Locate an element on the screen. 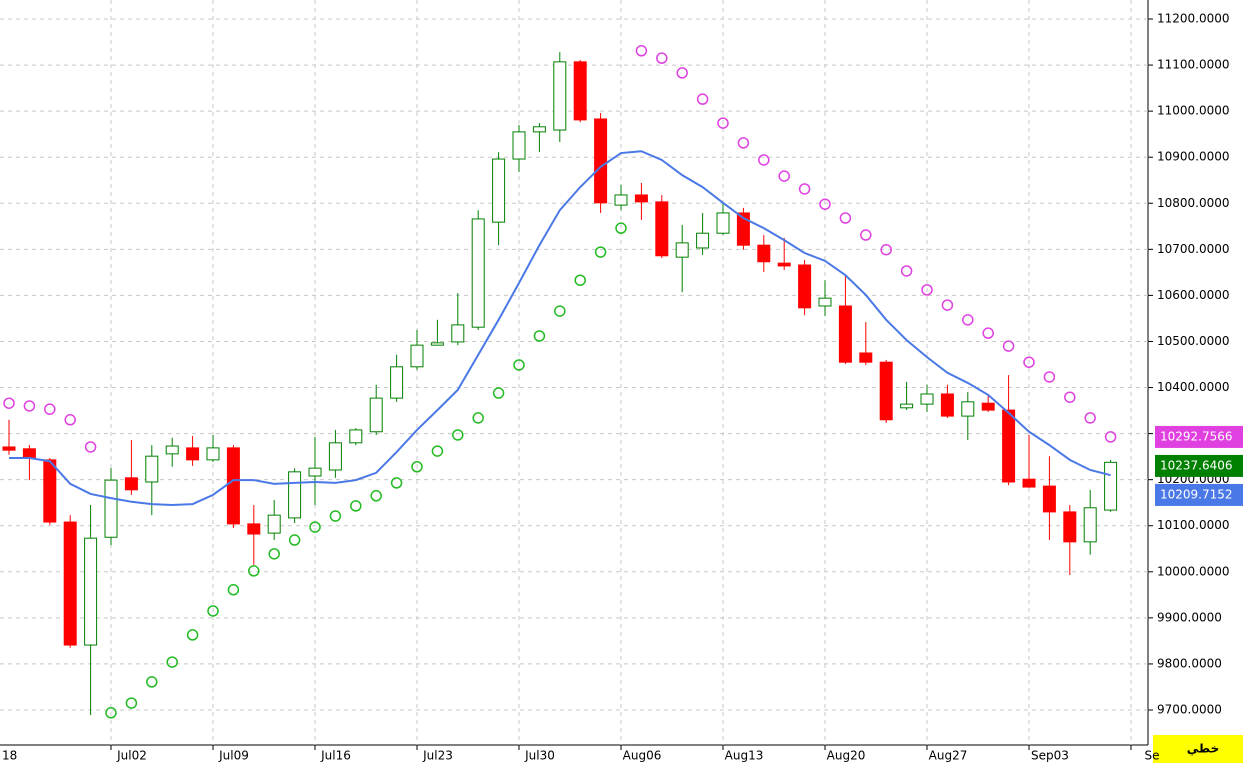 The height and width of the screenshot is (763, 1243). y-tick-label: 10400.0000 is located at coordinates (1193, 387).